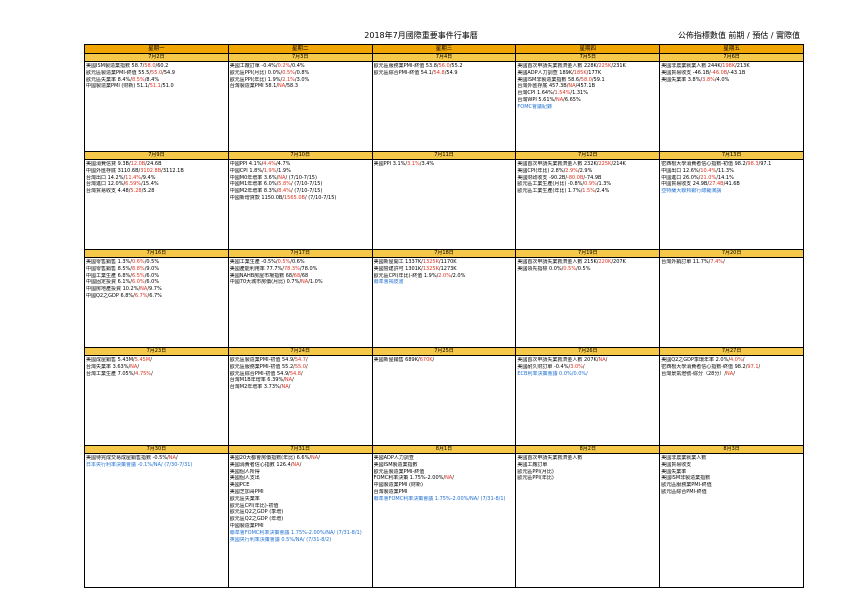 This screenshot has width=842, height=595. What do you see at coordinates (300, 262) in the screenshot?
I see `event-item: 美國工業生產 -0.5%/0.5%/0.6%` at bounding box center [300, 262].